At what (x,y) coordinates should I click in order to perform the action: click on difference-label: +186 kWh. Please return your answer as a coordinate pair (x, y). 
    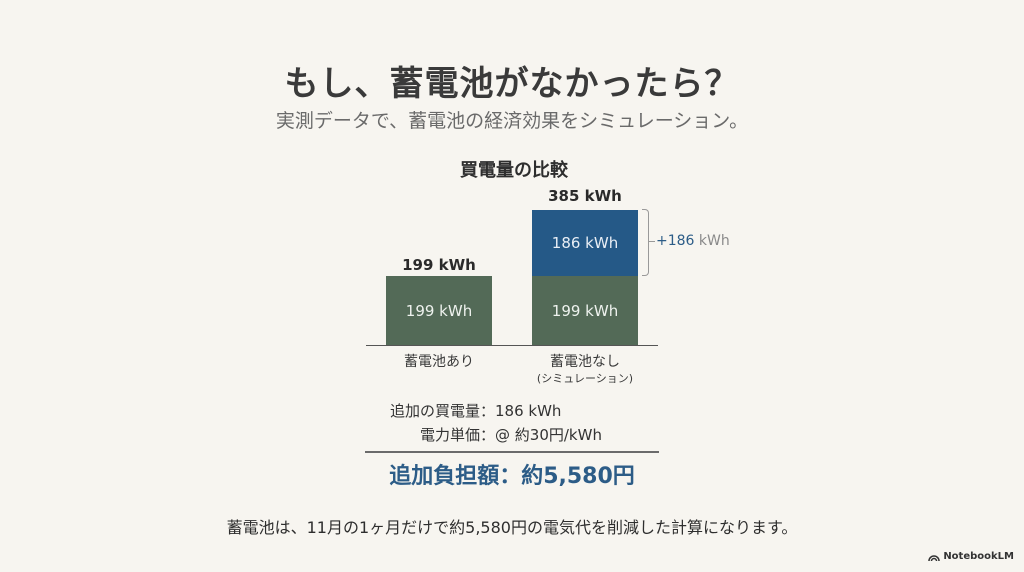
    Looking at the image, I should click on (693, 241).